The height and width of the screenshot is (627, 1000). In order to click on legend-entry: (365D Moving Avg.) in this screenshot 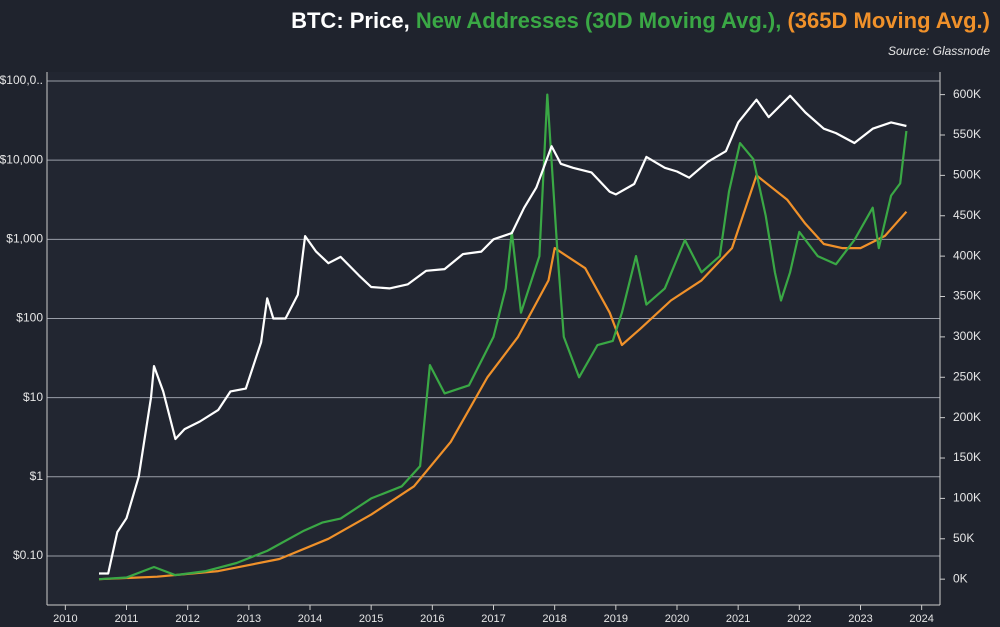, I will do `click(888, 20)`.